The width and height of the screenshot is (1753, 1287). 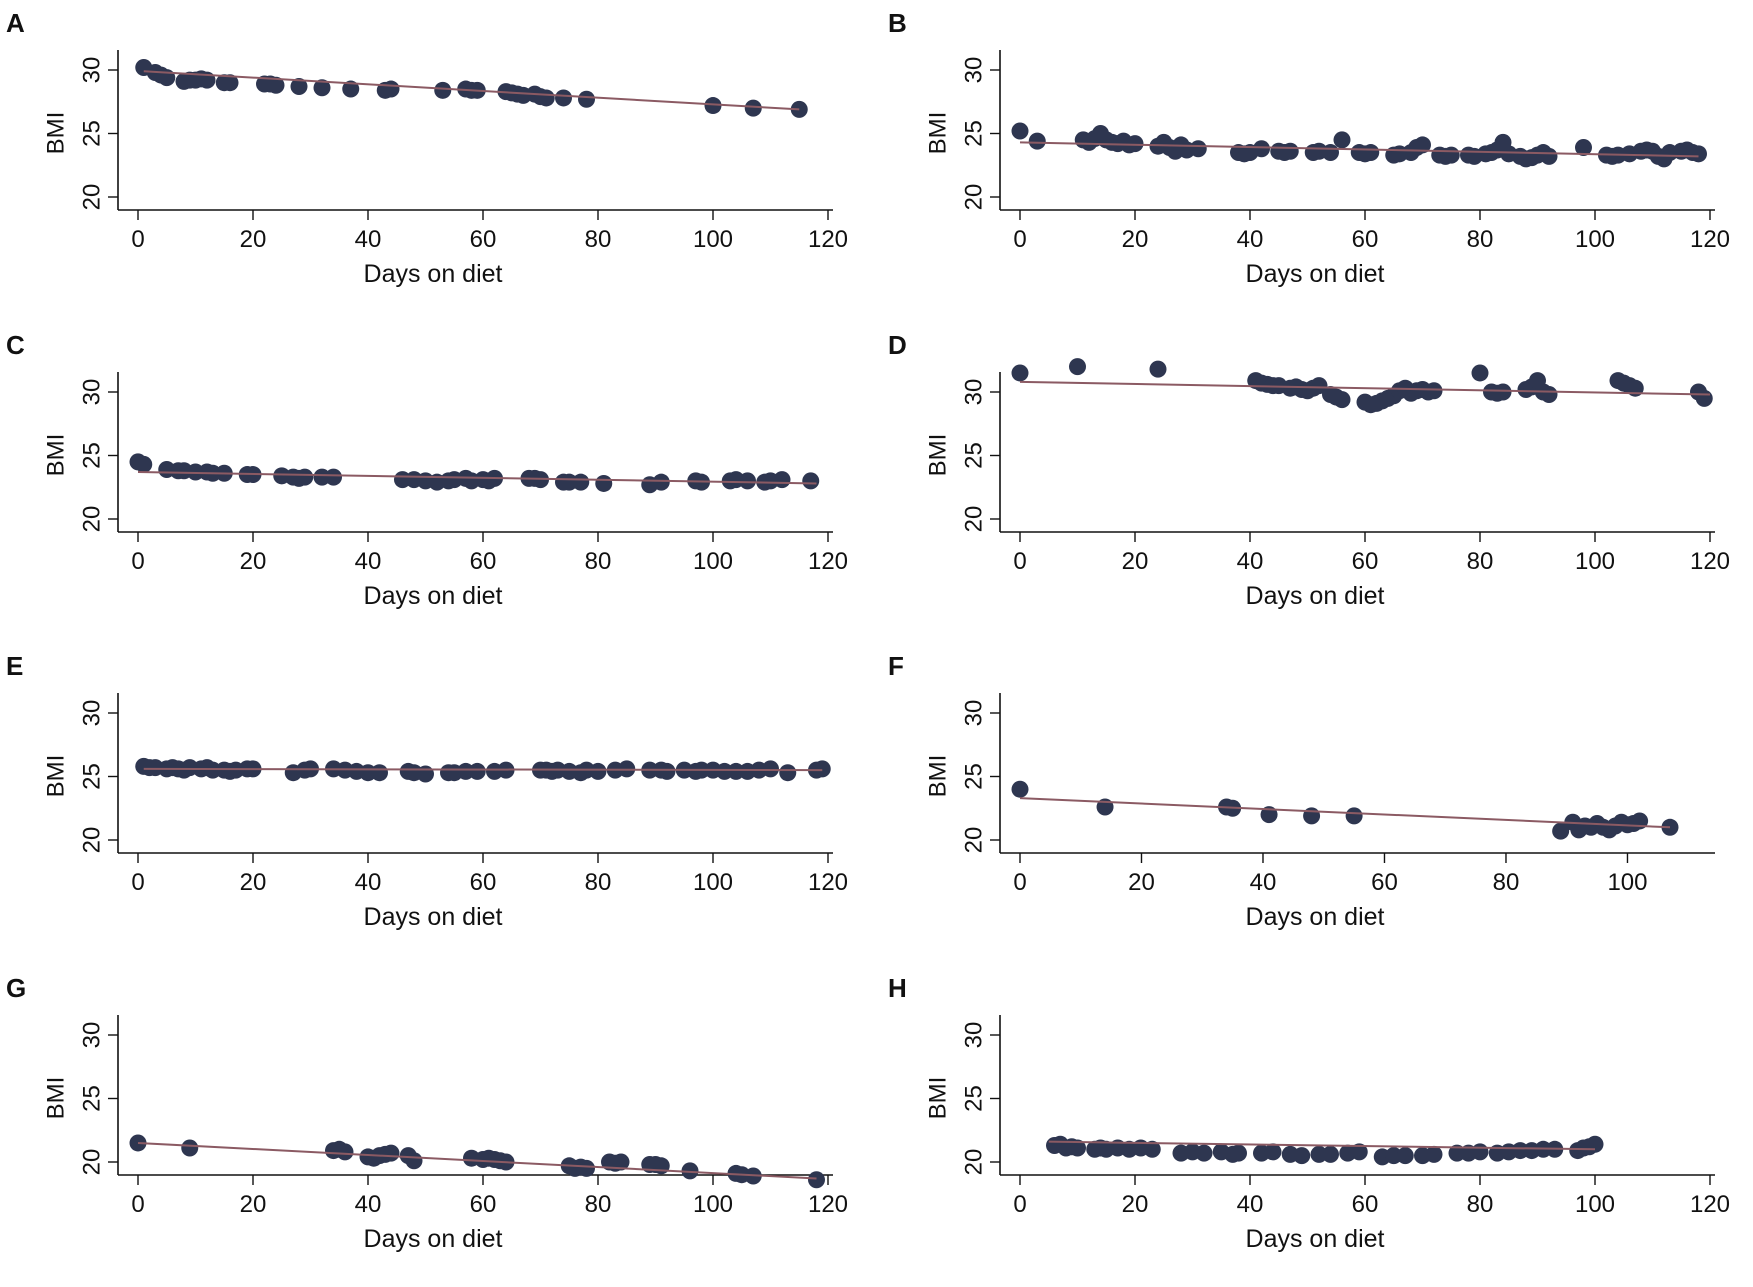 What do you see at coordinates (15, 345) in the screenshot?
I see `panel-letter: C` at bounding box center [15, 345].